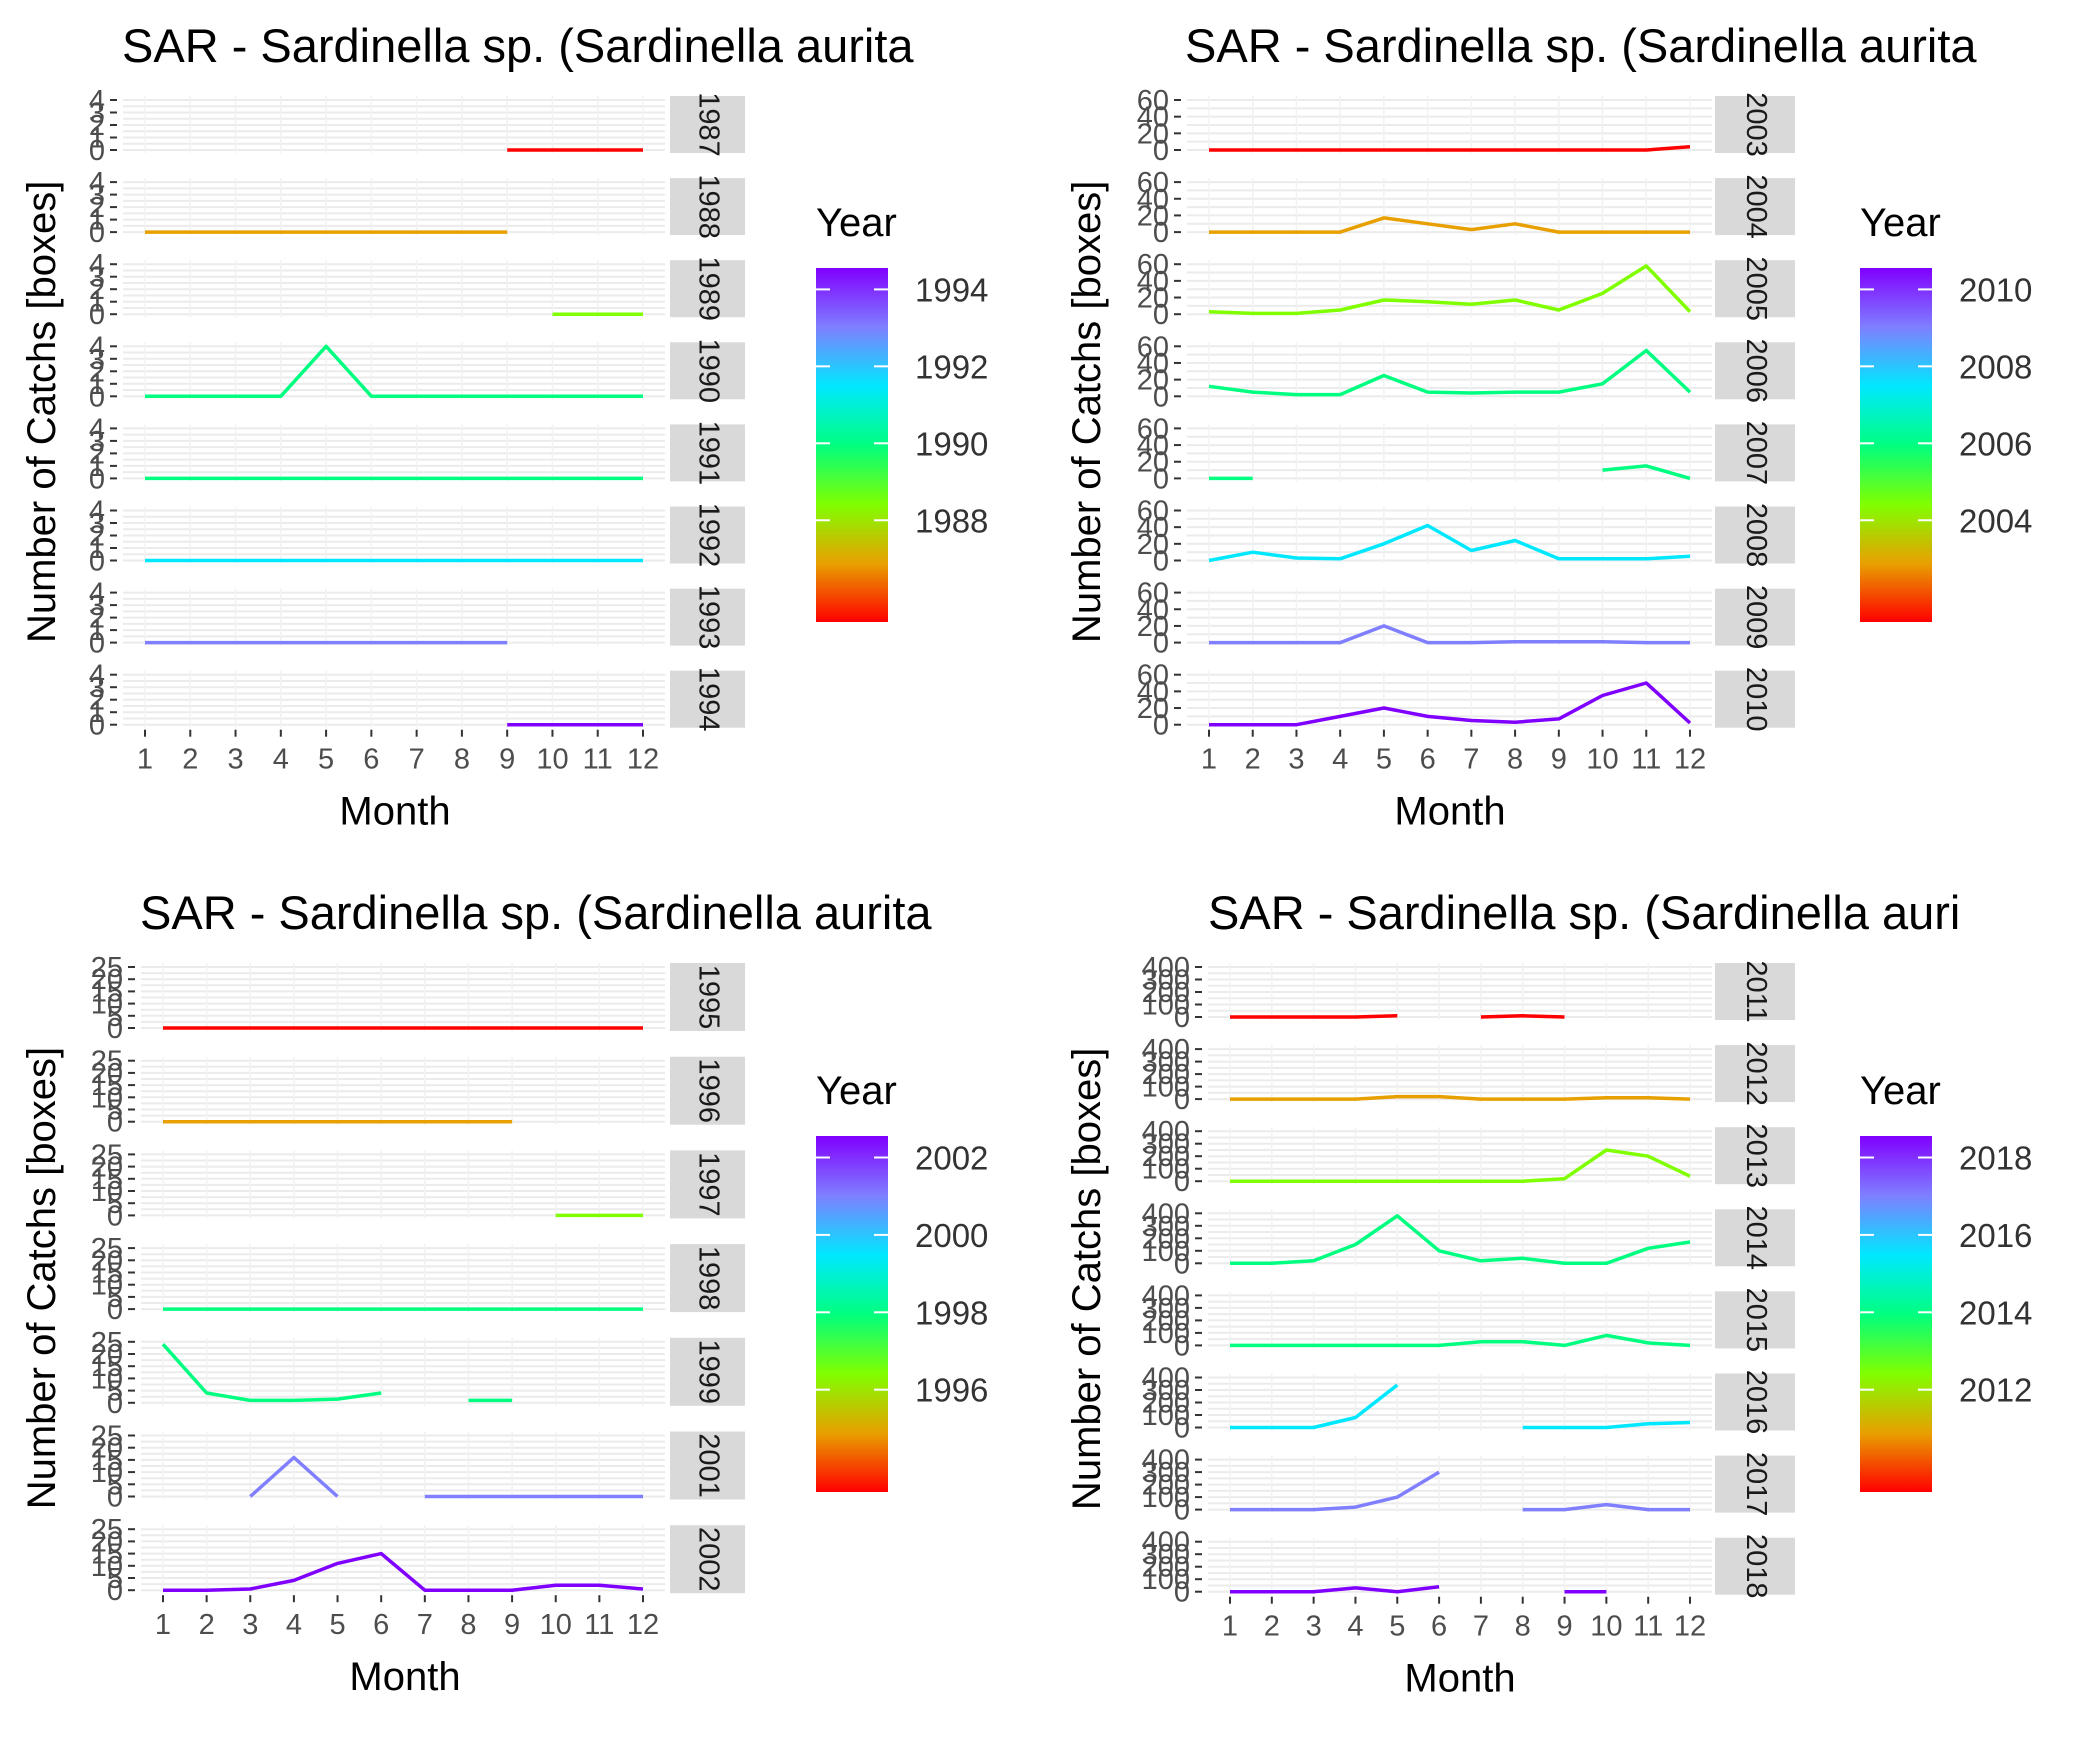  I want to click on series-line-2013, so click(1460, 1165).